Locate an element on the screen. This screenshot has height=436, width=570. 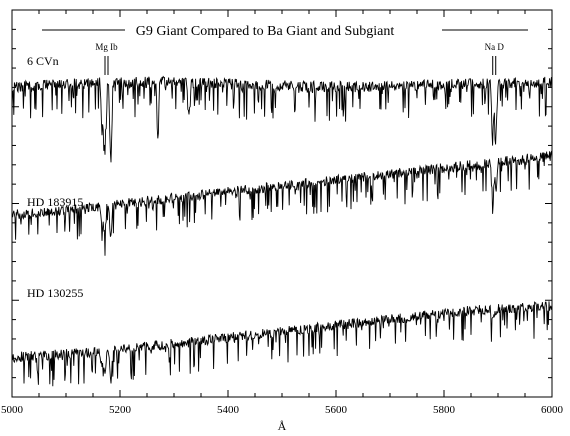
x-tick-label: 5400 is located at coordinates (228, 410).